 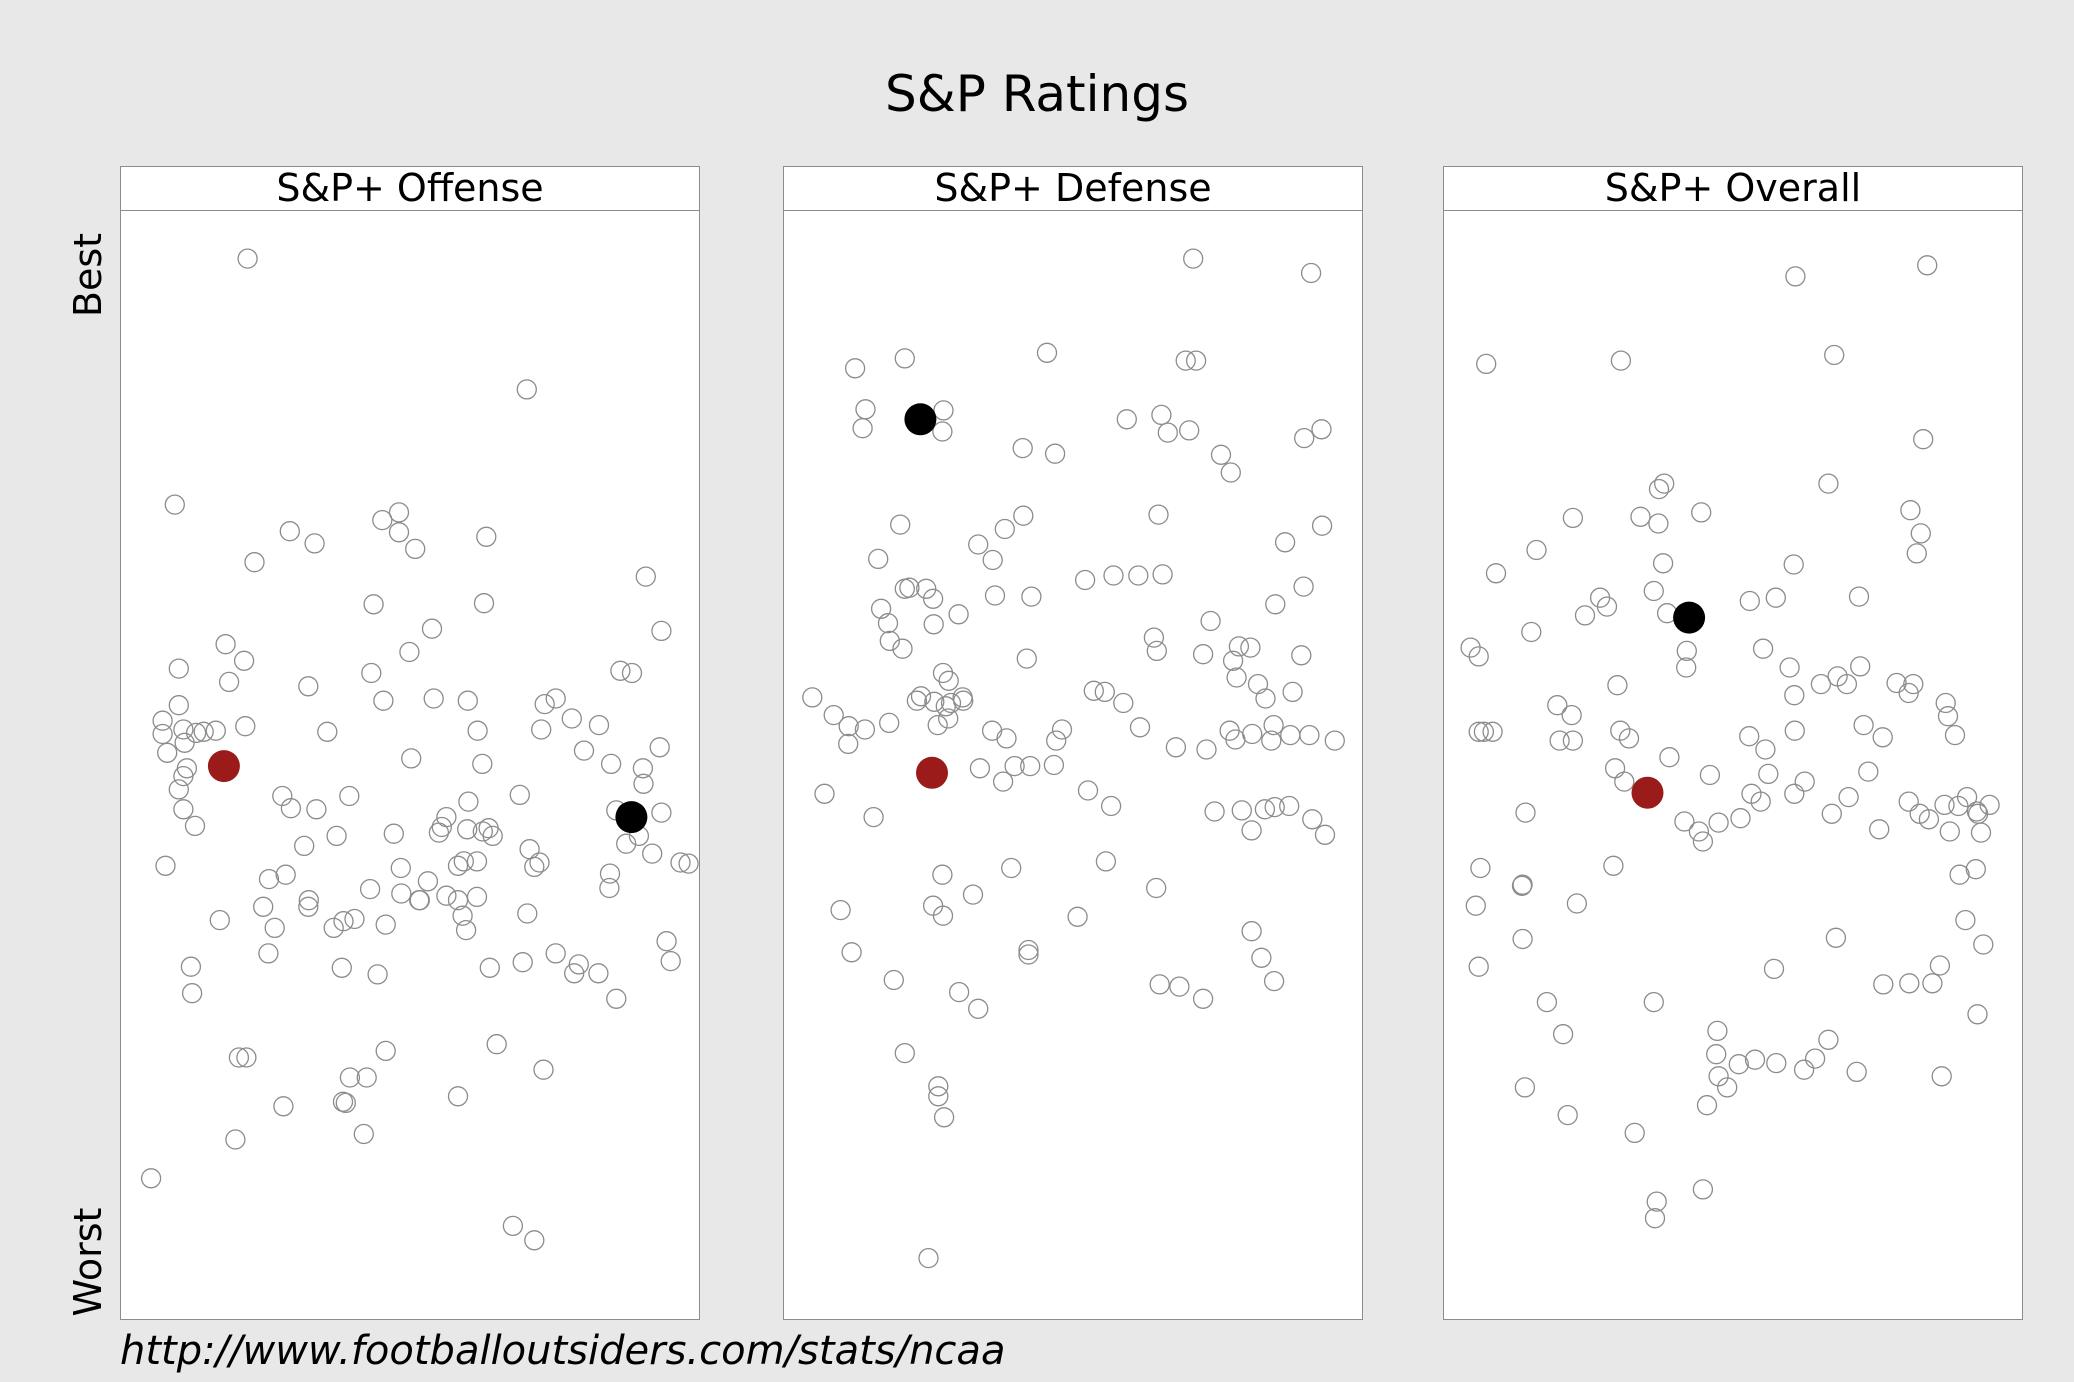 What do you see at coordinates (410, 189) in the screenshot?
I see `panel-offense-title: S&P+ Offense` at bounding box center [410, 189].